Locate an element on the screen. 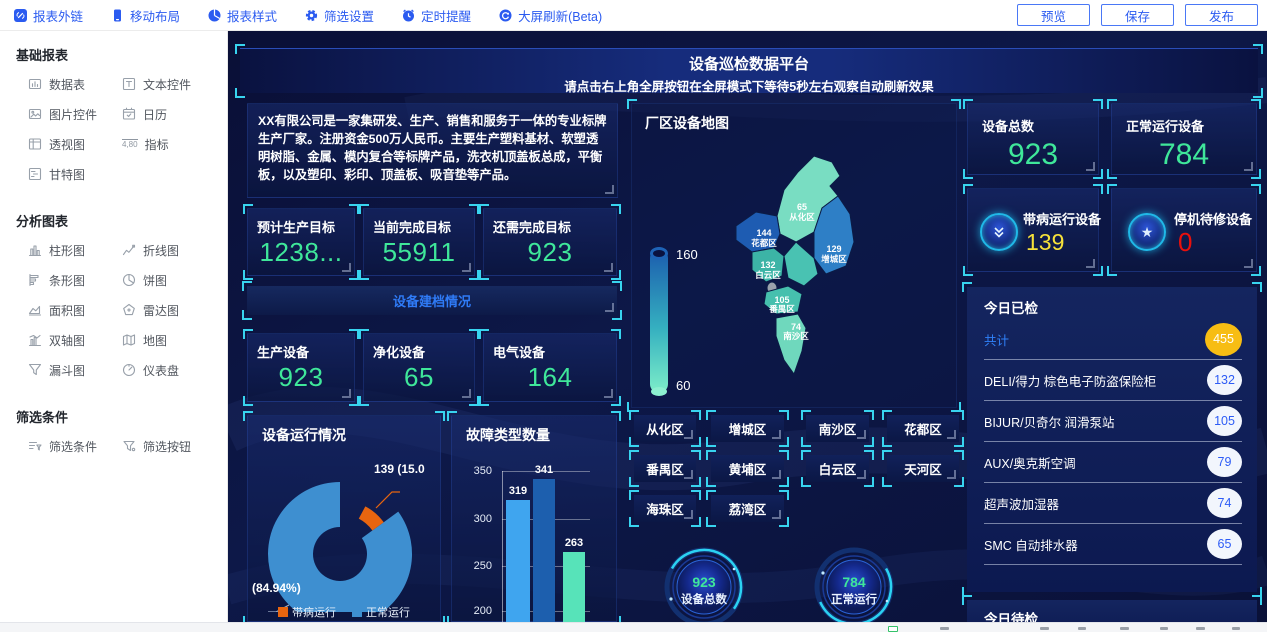 The height and width of the screenshot is (632, 1267). legend-item-normal: 正常运行 is located at coordinates (381, 612).